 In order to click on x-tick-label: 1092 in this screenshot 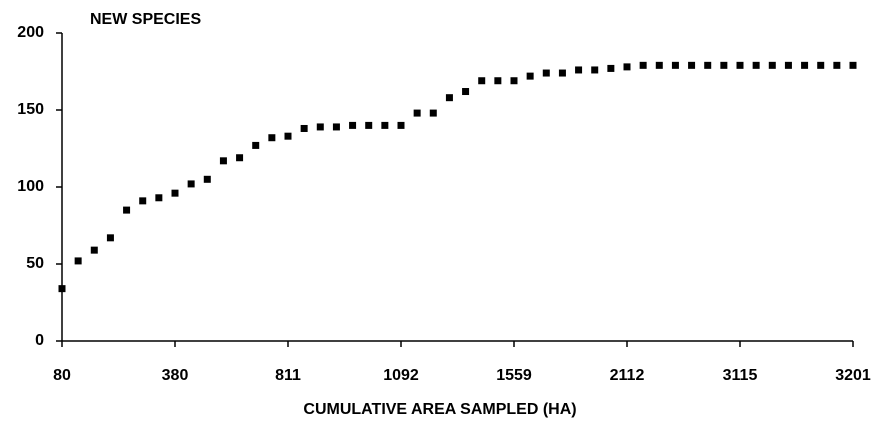, I will do `click(401, 375)`.